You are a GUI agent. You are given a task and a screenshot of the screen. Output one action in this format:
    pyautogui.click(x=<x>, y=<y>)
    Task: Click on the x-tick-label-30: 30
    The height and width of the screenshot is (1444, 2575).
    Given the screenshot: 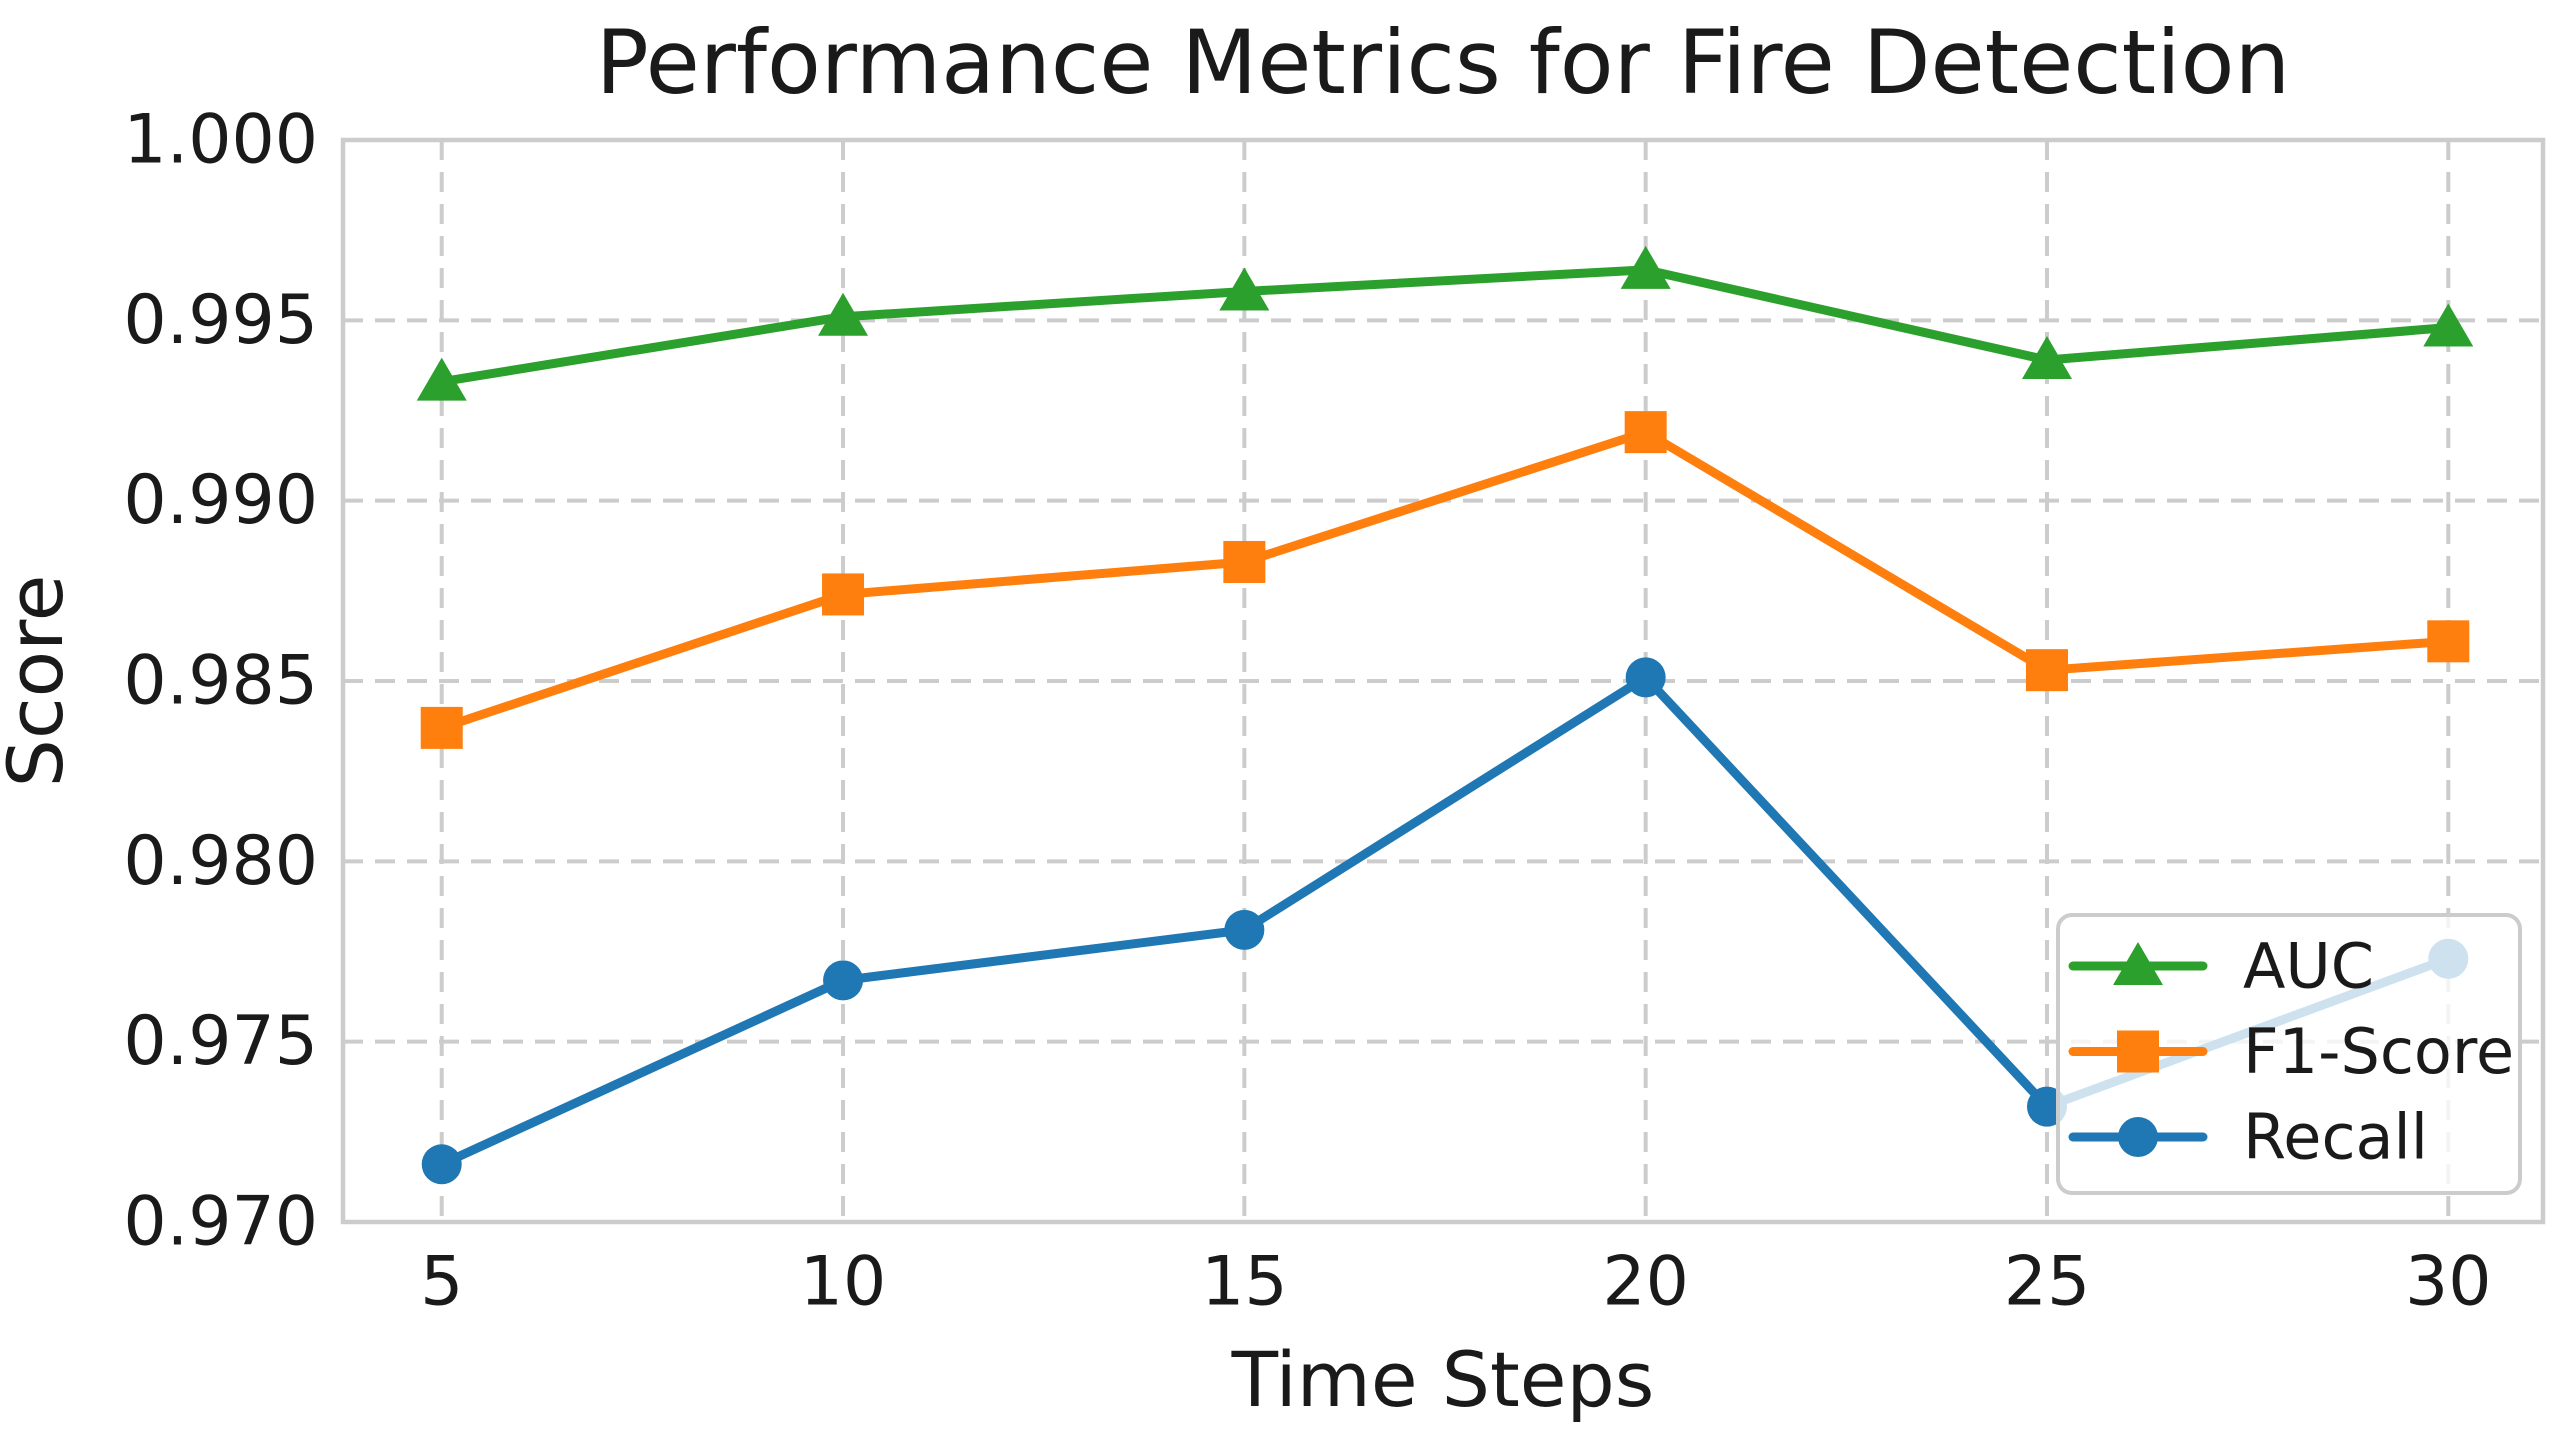 What is the action you would take?
    pyautogui.click(x=2448, y=1282)
    